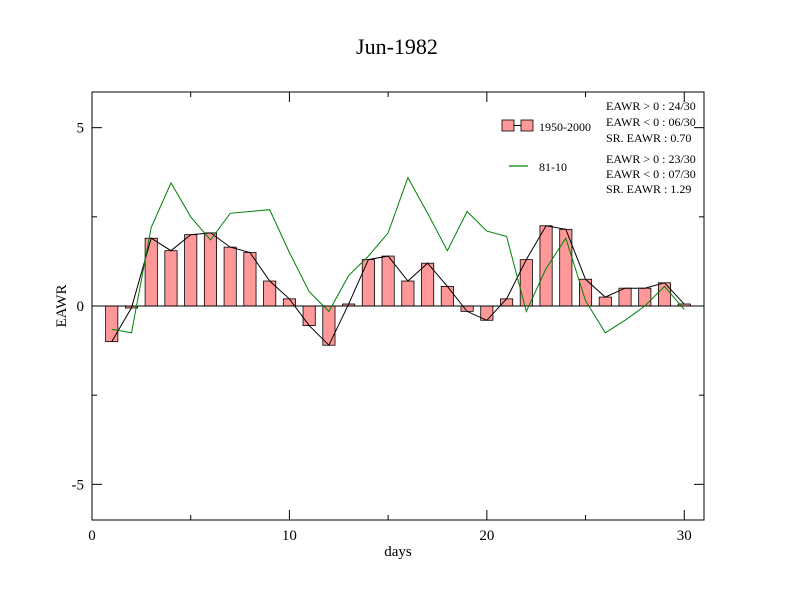 This screenshot has width=792, height=612. Describe the element at coordinates (398, 552) in the screenshot. I see `x-axis-label: days` at that location.